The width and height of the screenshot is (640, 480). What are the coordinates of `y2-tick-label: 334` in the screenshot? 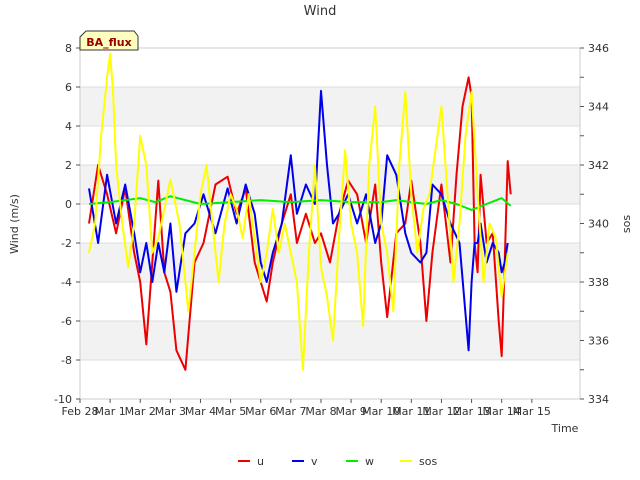 It's located at (598, 399).